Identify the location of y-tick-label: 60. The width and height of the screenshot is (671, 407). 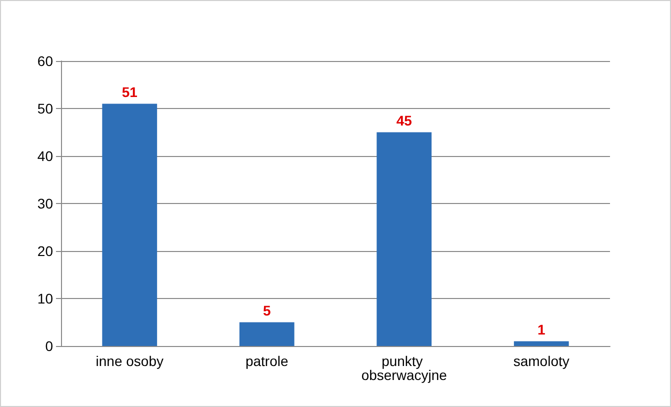
(45, 61).